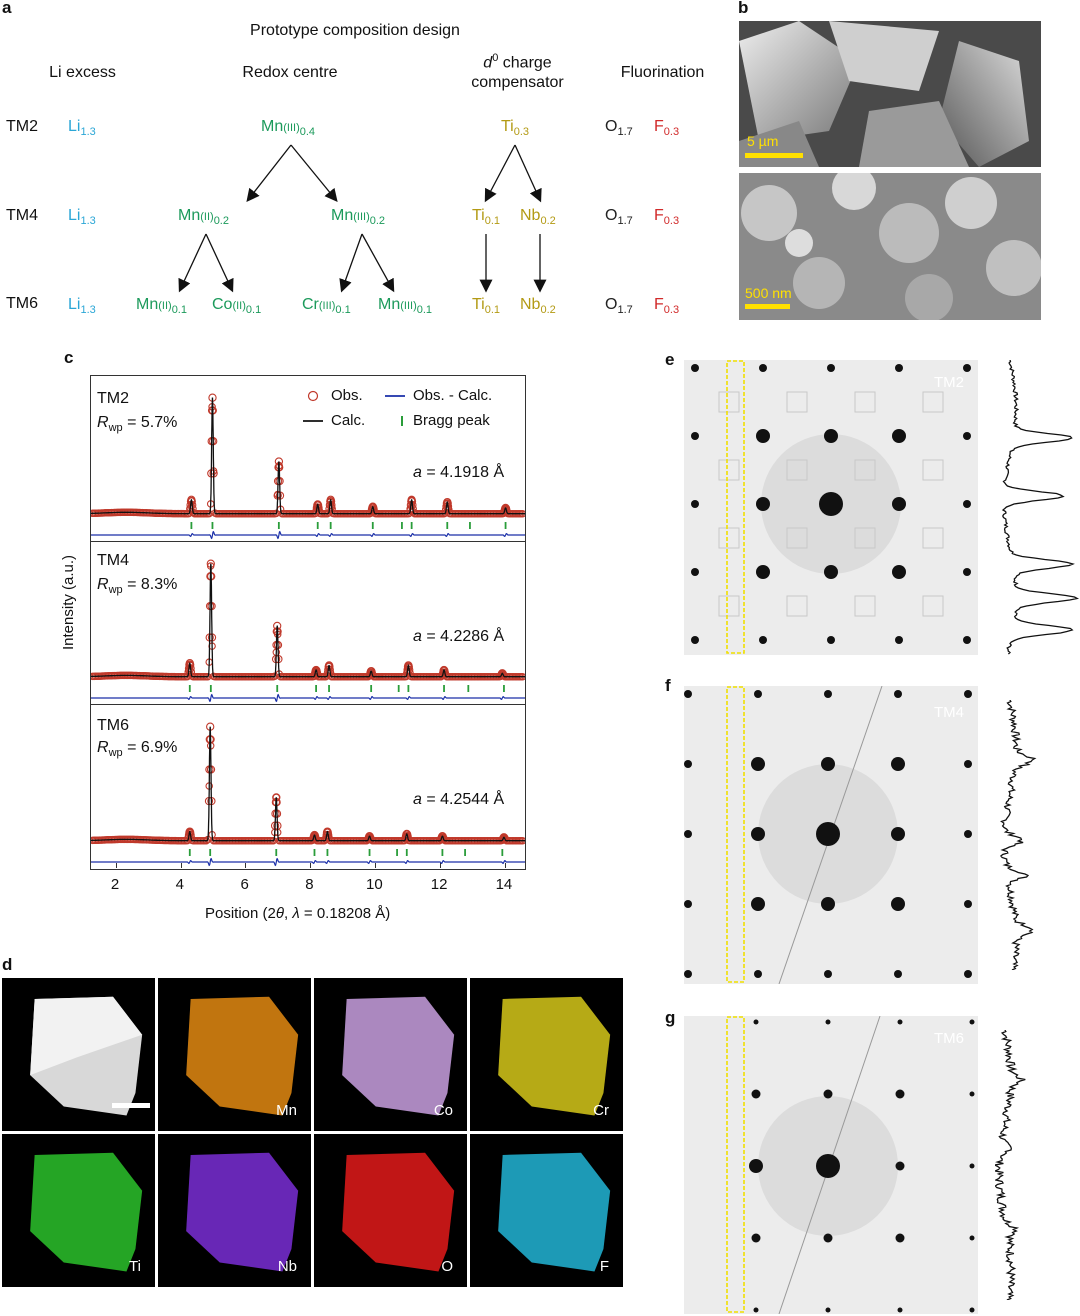 The image size is (1080, 1316). Describe the element at coordinates (313, 396) in the screenshot. I see `legend-obs-mark` at that location.